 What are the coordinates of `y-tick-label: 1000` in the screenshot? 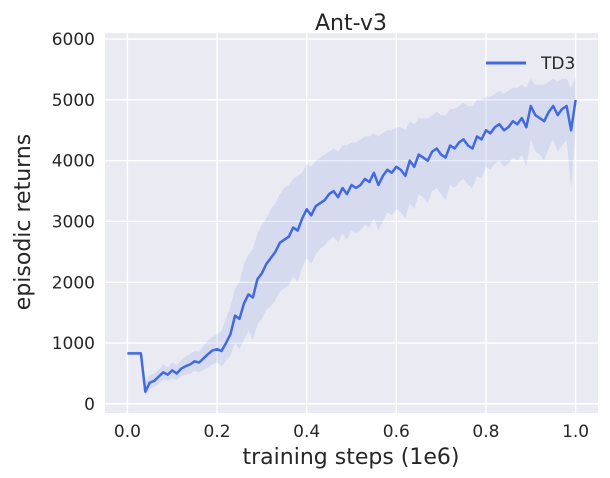 It's located at (73, 344).